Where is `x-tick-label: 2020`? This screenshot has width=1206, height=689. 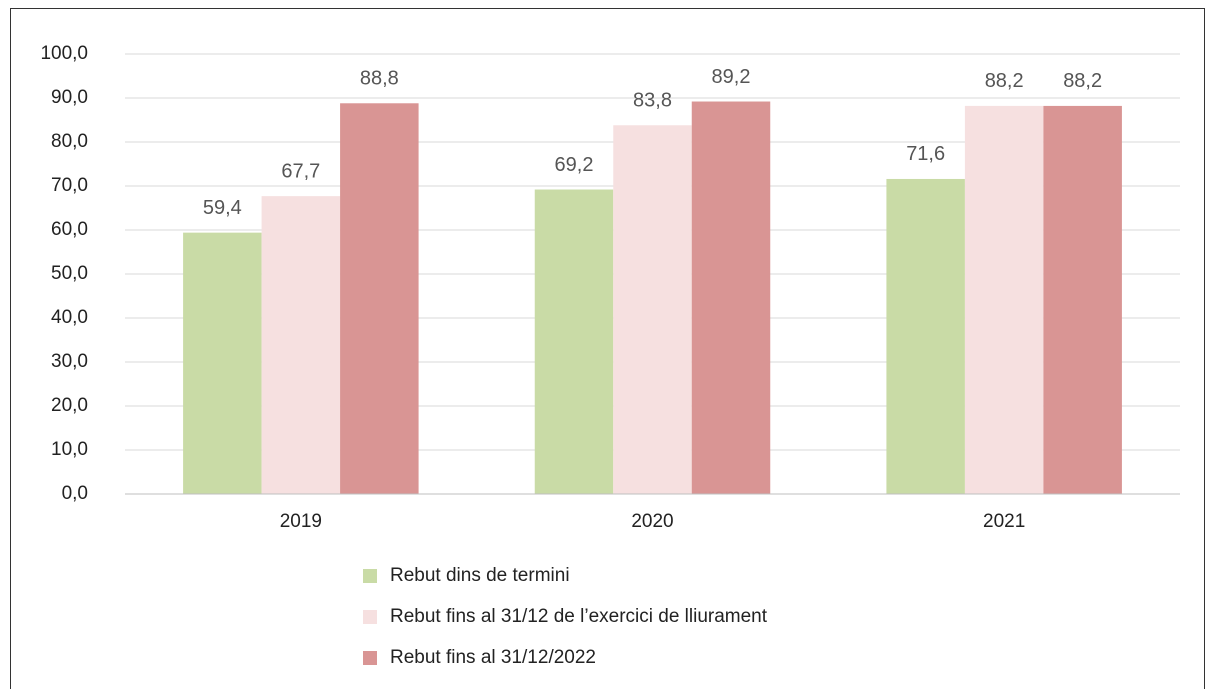 x-tick-label: 2020 is located at coordinates (652, 521).